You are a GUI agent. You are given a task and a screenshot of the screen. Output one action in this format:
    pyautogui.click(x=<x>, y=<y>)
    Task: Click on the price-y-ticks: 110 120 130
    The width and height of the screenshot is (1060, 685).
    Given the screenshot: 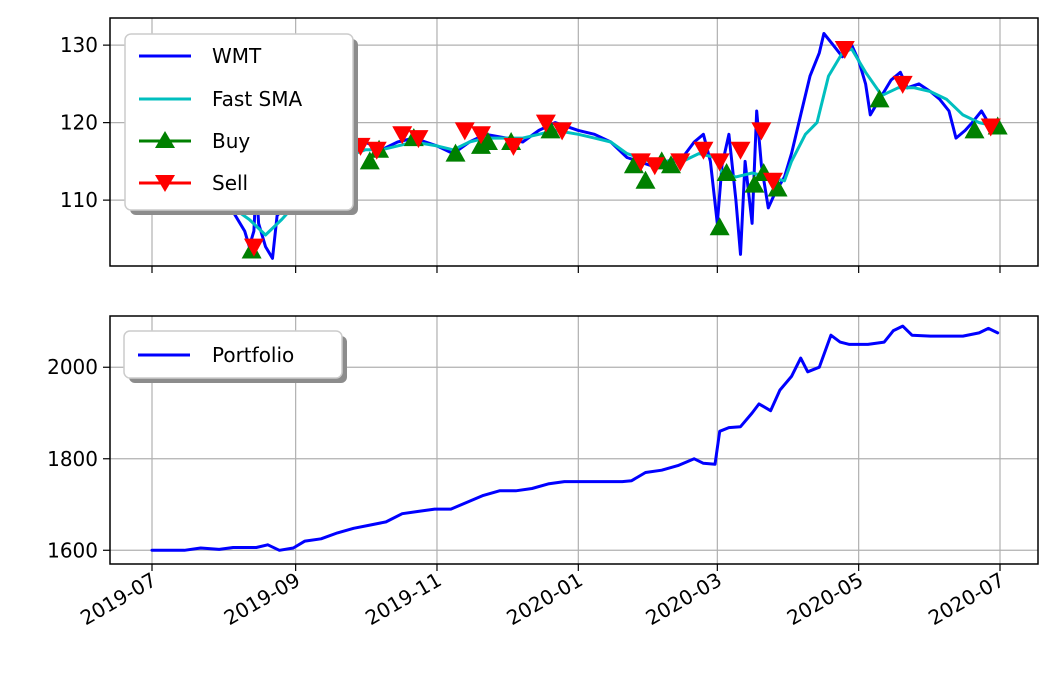 What is the action you would take?
    pyautogui.click(x=85, y=122)
    